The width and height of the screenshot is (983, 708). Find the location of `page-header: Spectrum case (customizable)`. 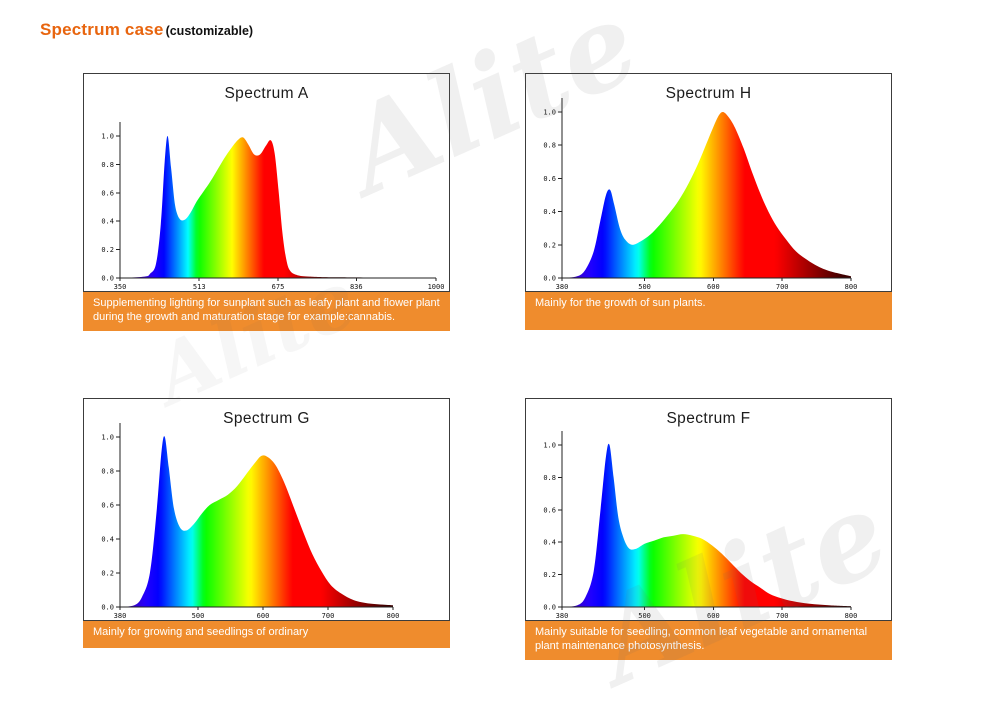

page-header: Spectrum case (customizable) is located at coordinates (146, 30).